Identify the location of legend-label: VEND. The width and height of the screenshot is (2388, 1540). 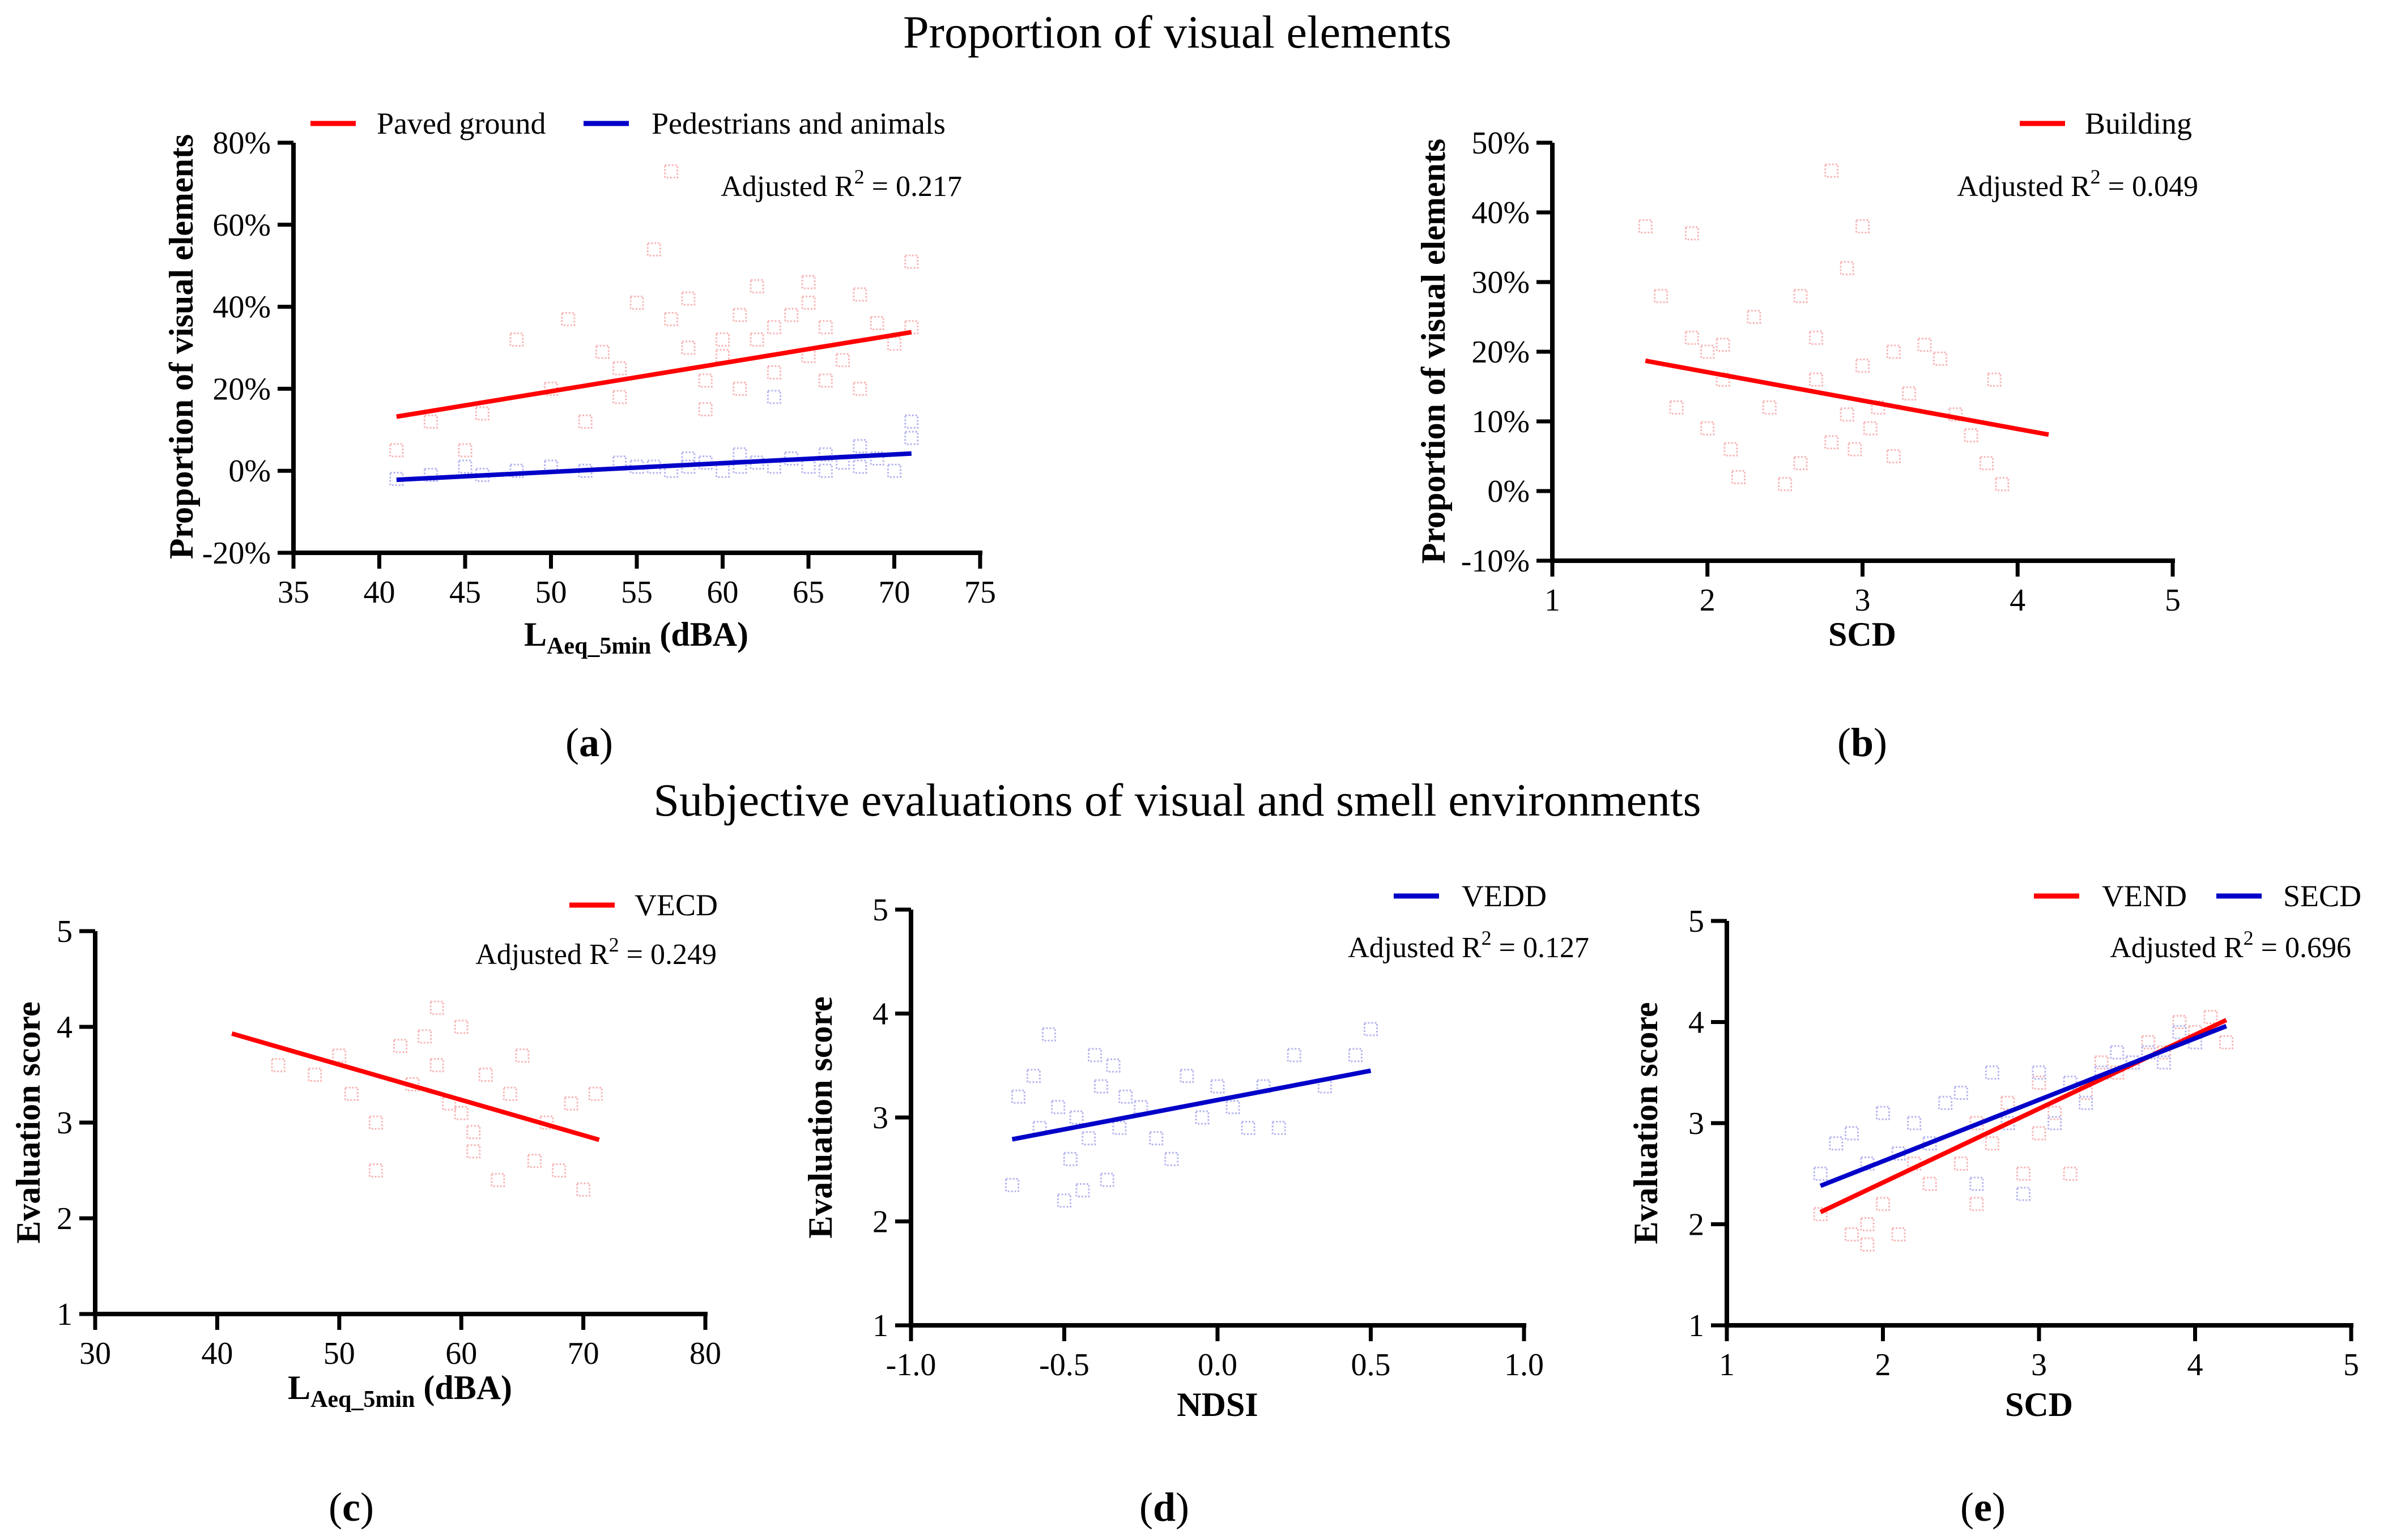
(2144, 896).